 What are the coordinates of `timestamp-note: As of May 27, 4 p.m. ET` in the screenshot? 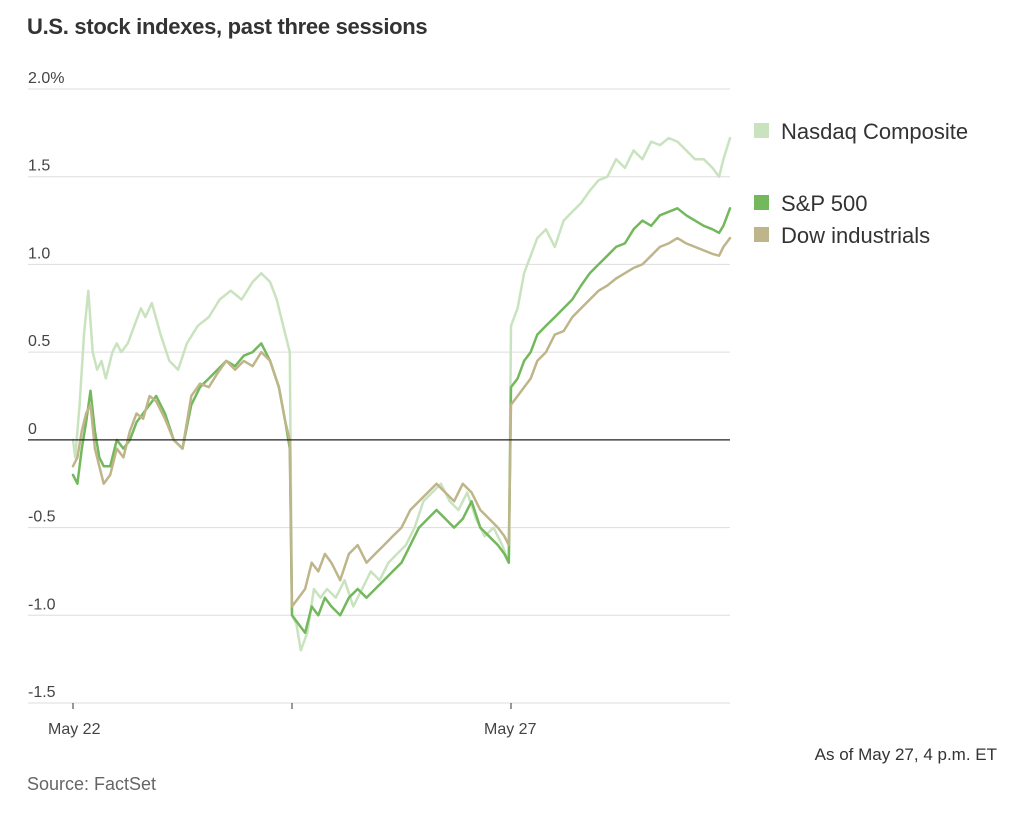 It's located at (905, 754).